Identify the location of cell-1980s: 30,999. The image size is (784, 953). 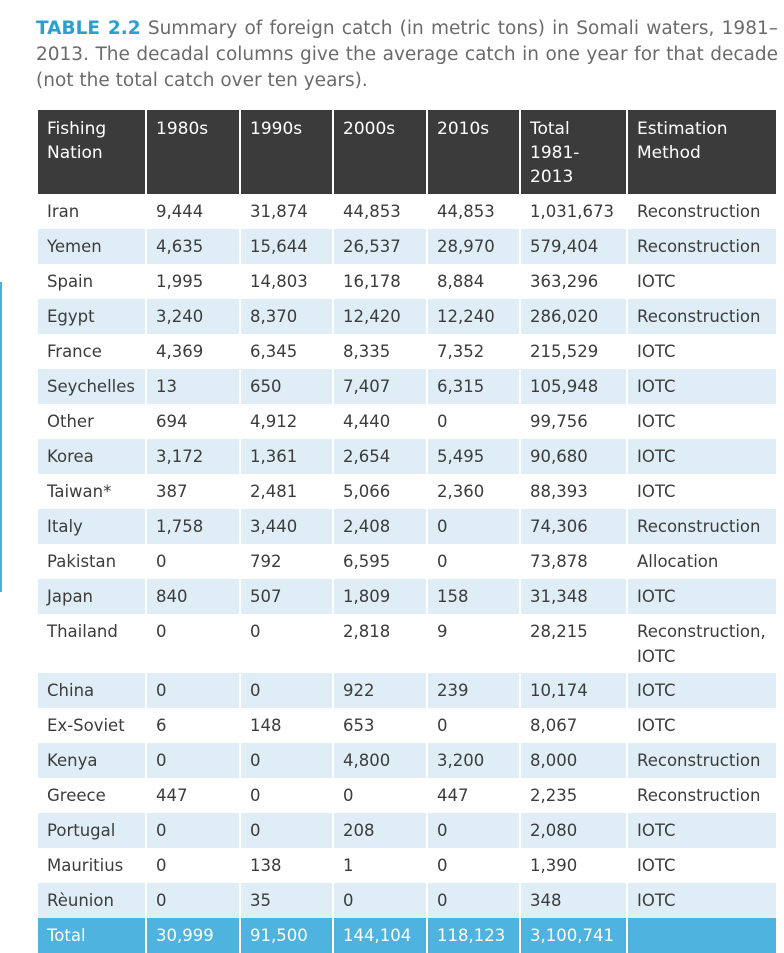
(193, 935).